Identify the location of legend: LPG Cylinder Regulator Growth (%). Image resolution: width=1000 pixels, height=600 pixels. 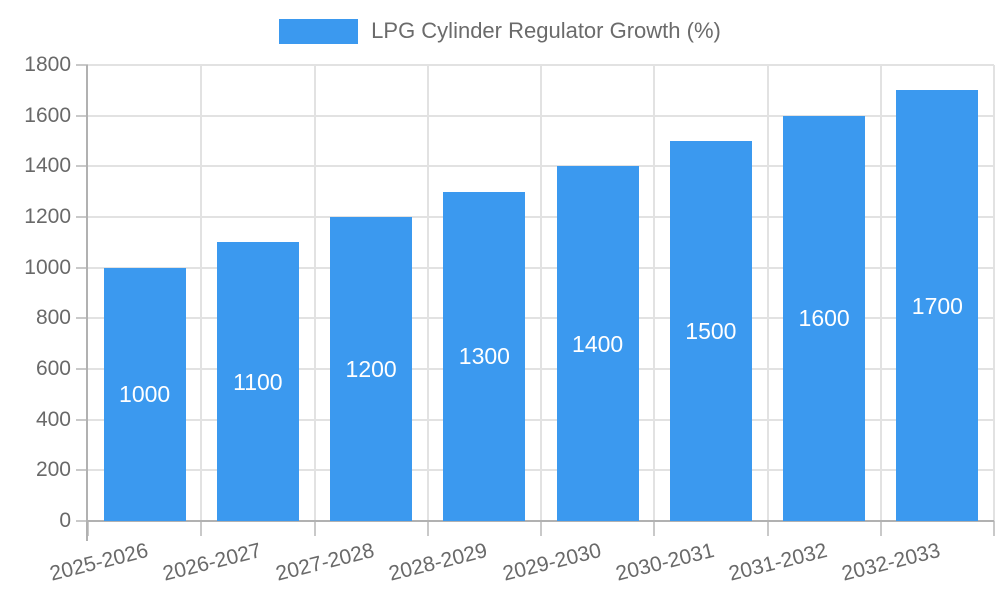
(500, 31).